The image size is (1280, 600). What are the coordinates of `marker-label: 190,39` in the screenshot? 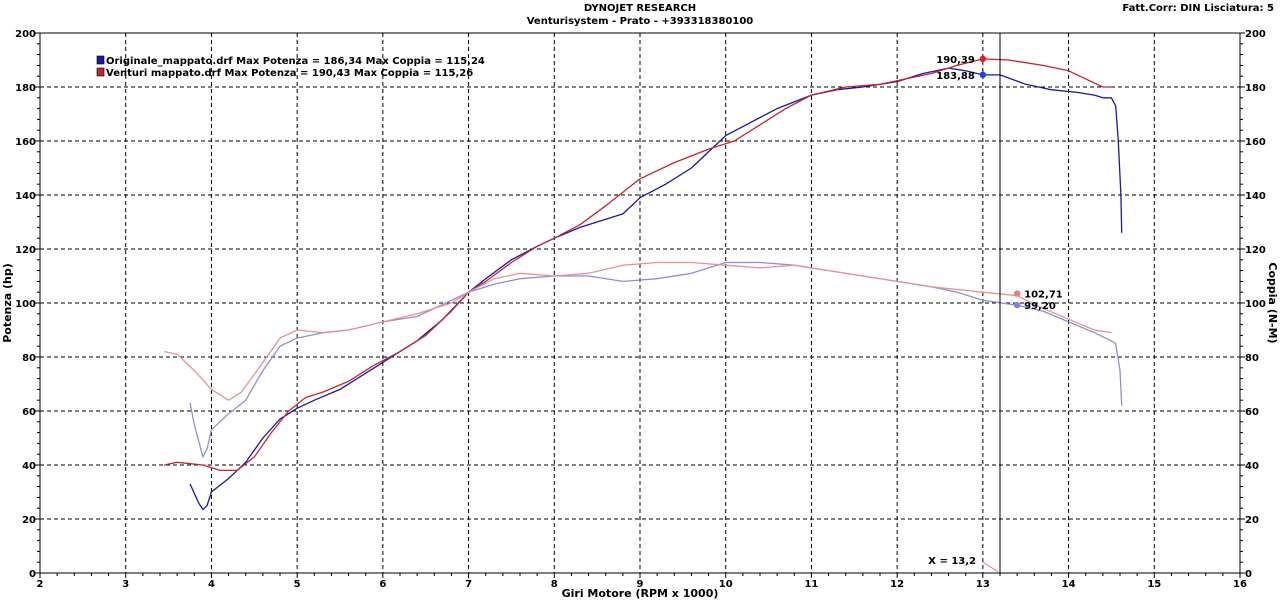 It's located at (955, 60).